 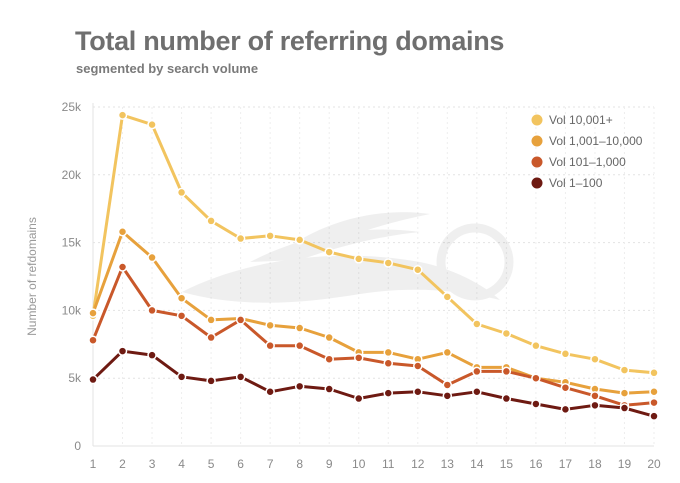 I want to click on x-tick-label: 1, so click(x=93, y=464).